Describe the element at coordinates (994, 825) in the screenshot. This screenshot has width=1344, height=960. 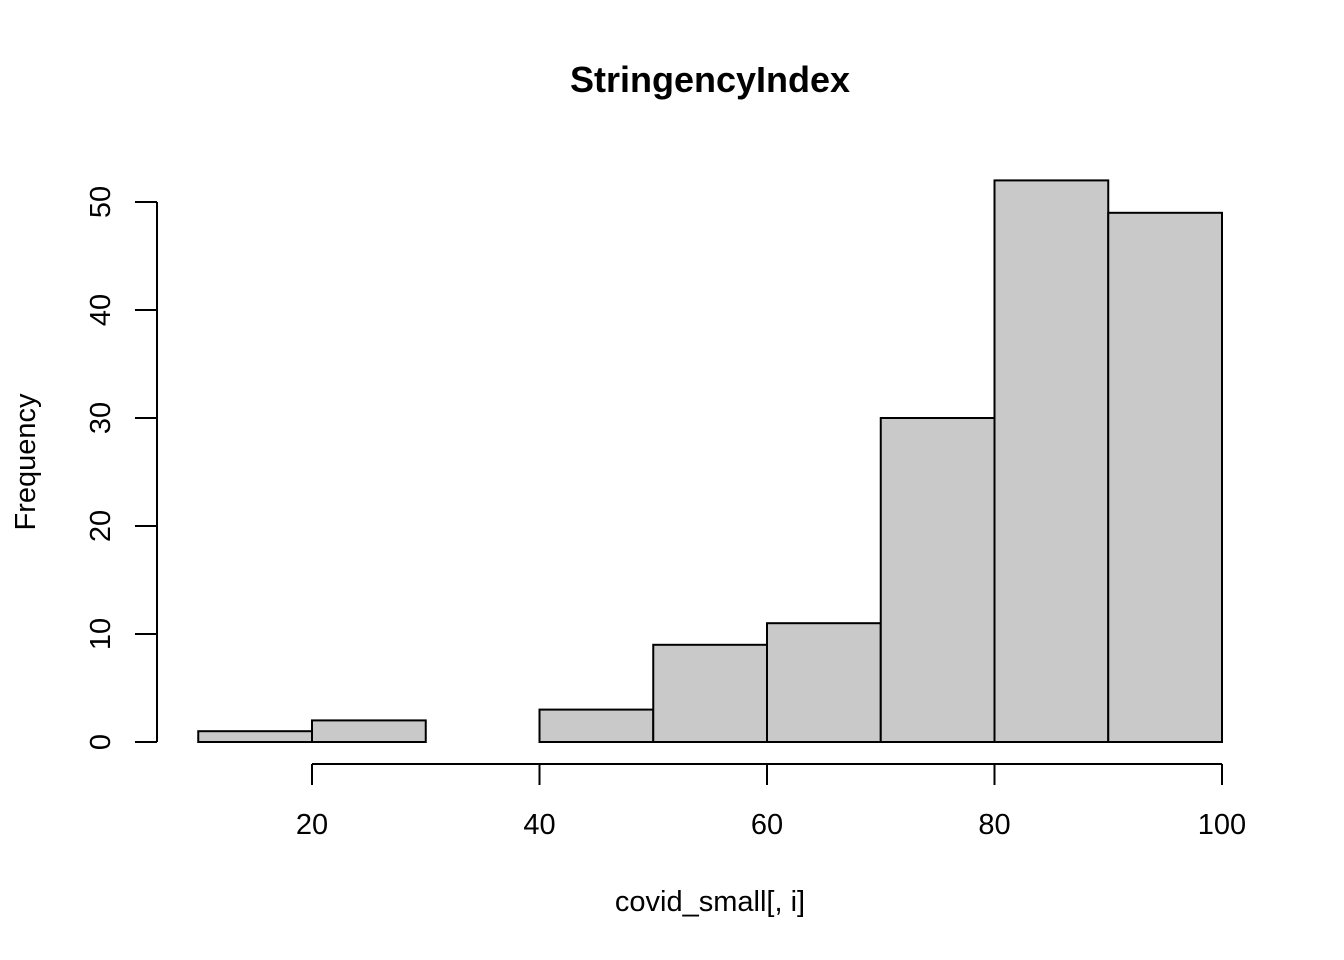
I see `x-tick-label-80: 80` at that location.